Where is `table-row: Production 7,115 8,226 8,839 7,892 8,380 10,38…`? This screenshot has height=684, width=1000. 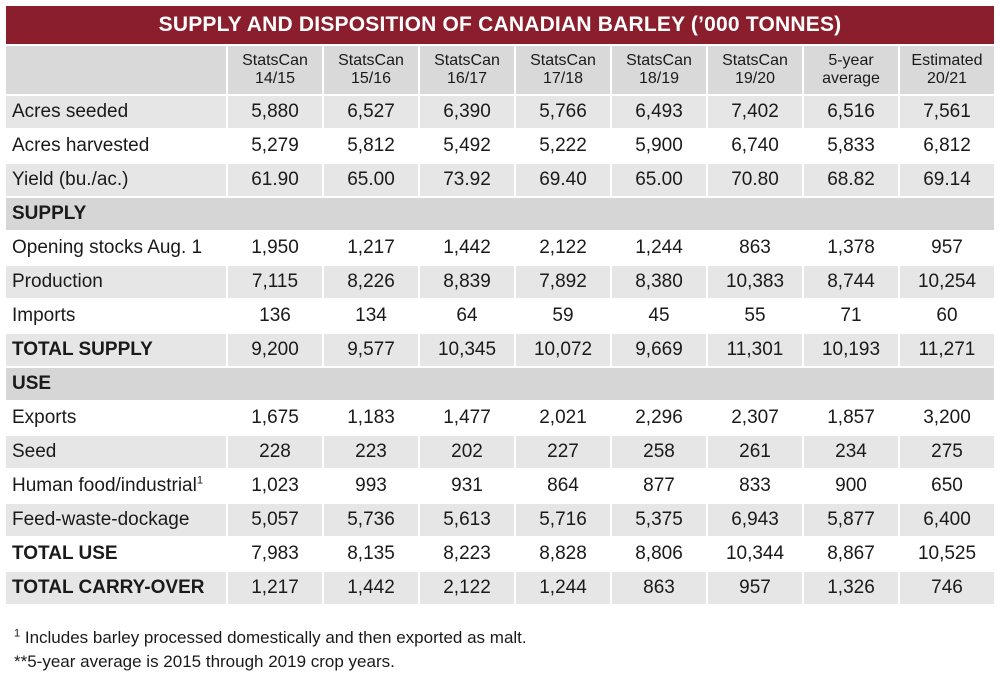
table-row: Production 7,115 8,226 8,839 7,892 8,380 10,38… is located at coordinates (500, 282).